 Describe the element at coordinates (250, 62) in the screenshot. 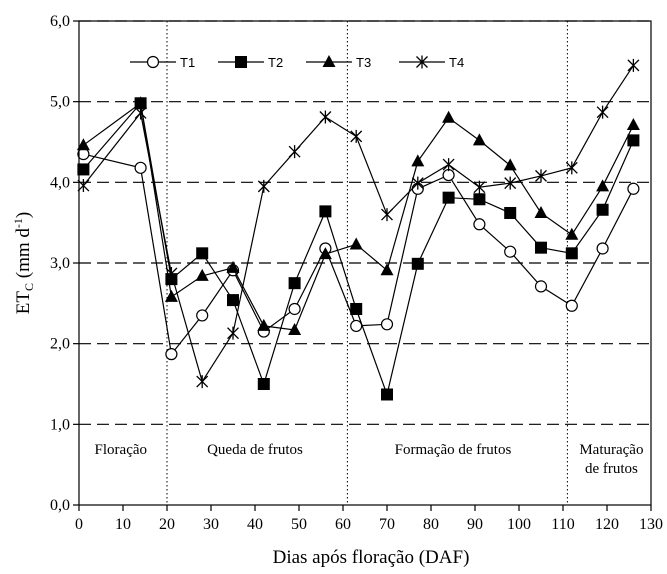

I see `legend-item-t2: T2` at that location.